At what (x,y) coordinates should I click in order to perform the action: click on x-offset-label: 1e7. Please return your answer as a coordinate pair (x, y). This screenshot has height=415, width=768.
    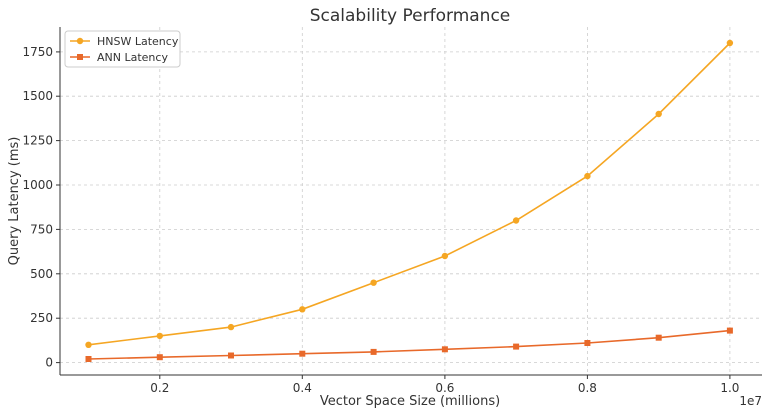
    Looking at the image, I should click on (750, 401).